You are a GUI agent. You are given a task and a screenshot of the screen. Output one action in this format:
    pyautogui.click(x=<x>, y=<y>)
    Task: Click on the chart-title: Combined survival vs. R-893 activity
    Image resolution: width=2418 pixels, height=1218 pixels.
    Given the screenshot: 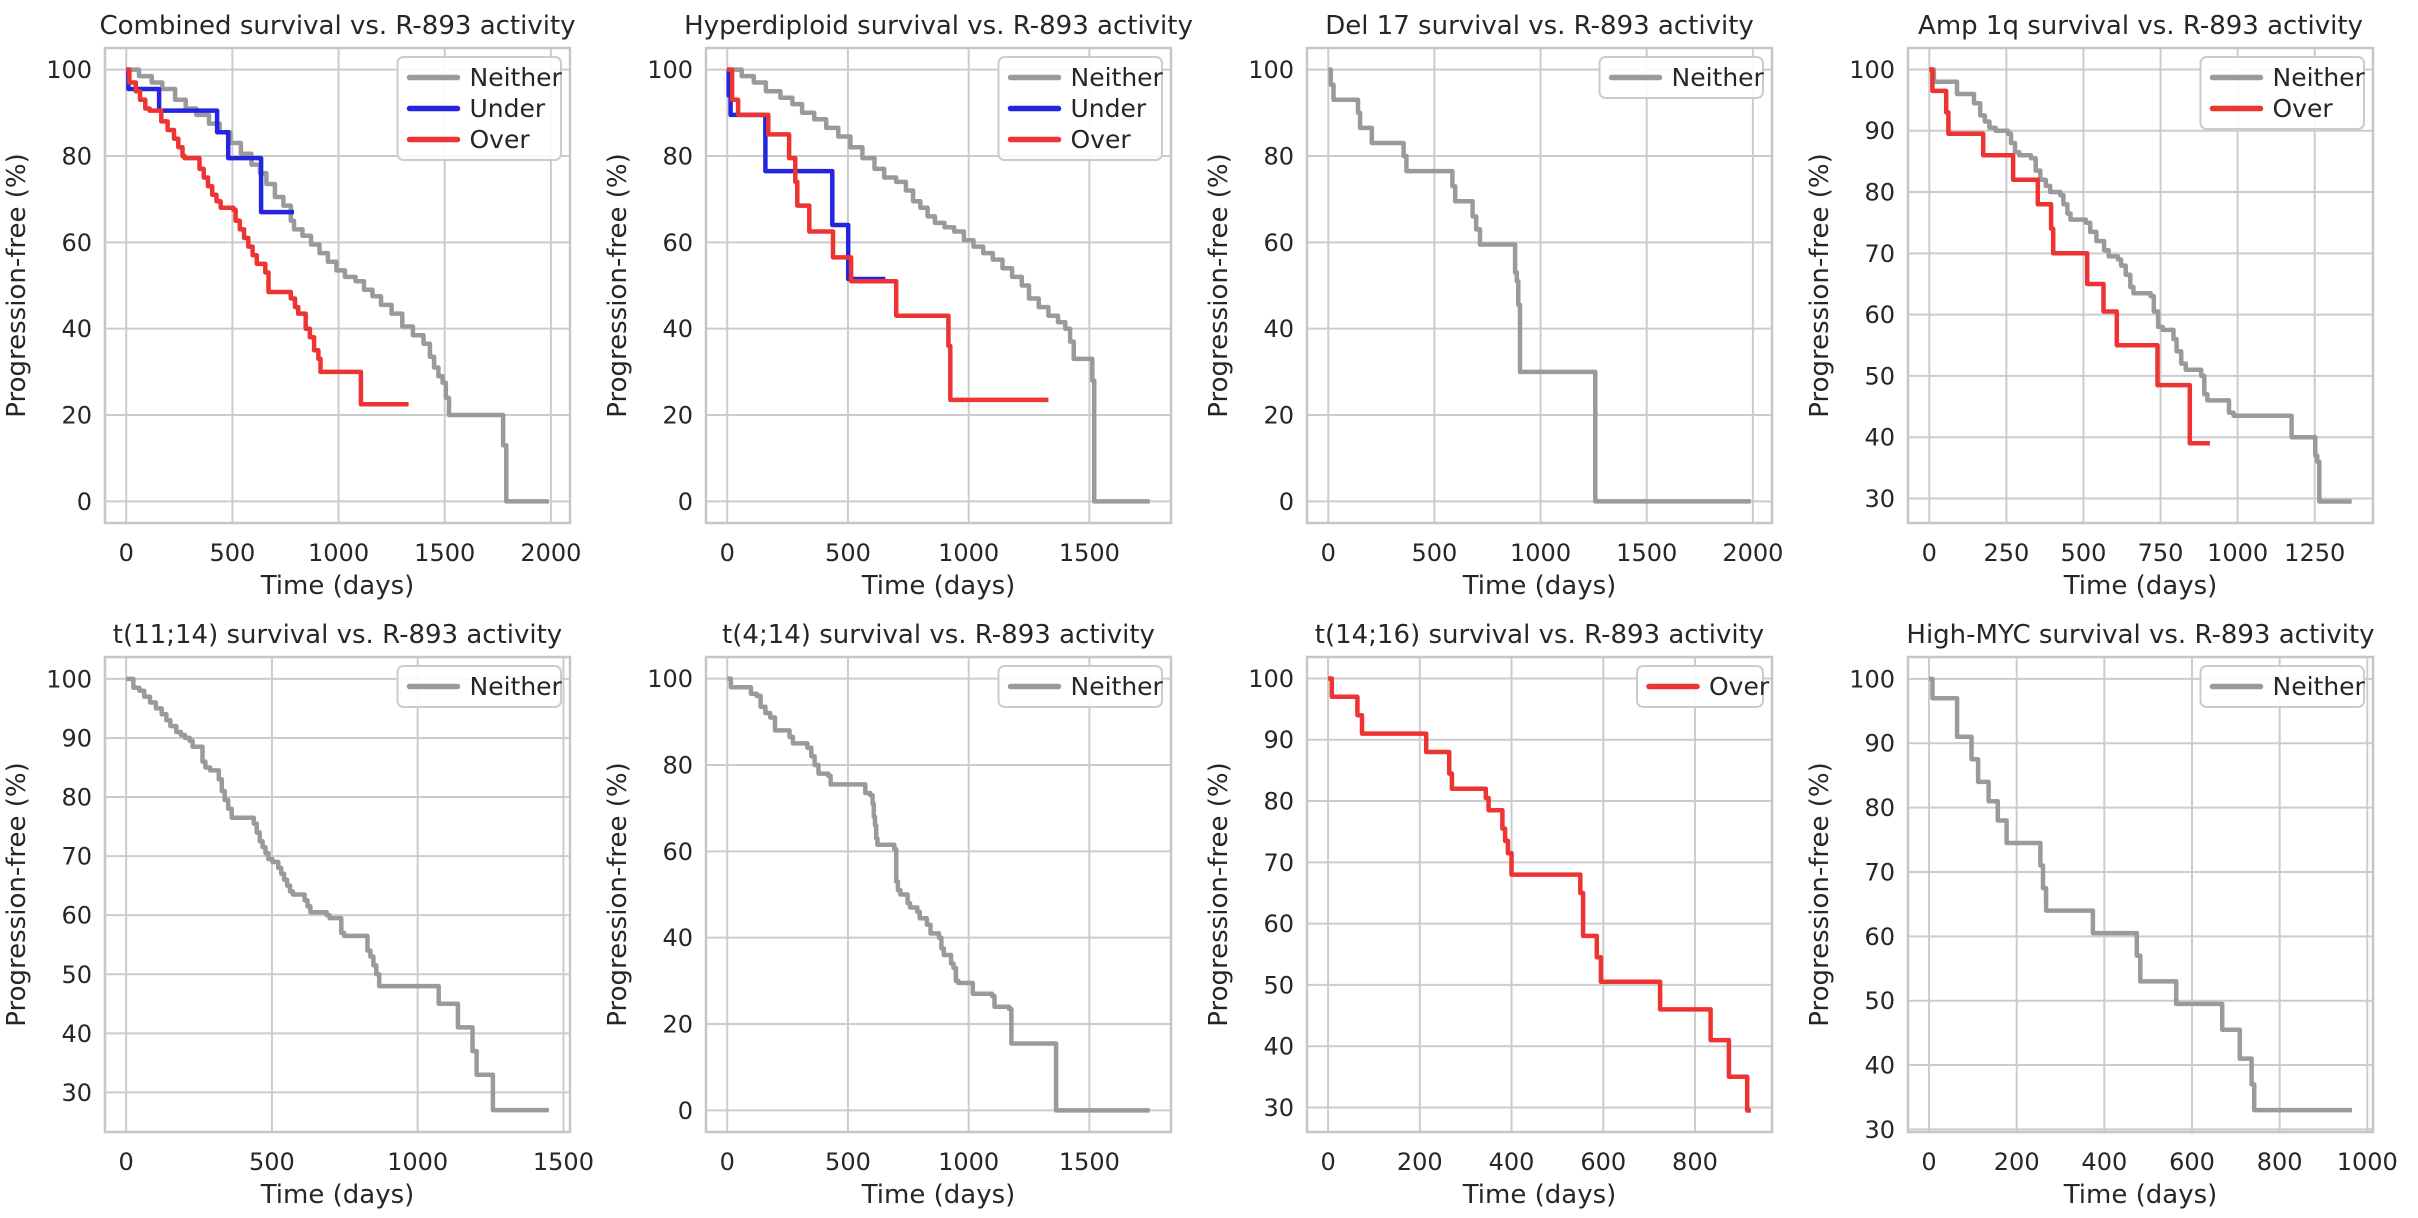 What is the action you would take?
    pyautogui.click(x=337, y=26)
    